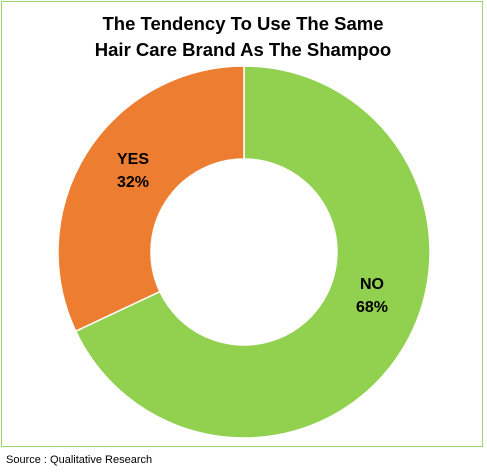 This screenshot has width=487, height=472. What do you see at coordinates (372, 307) in the screenshot?
I see `slice-value-no: 68%` at bounding box center [372, 307].